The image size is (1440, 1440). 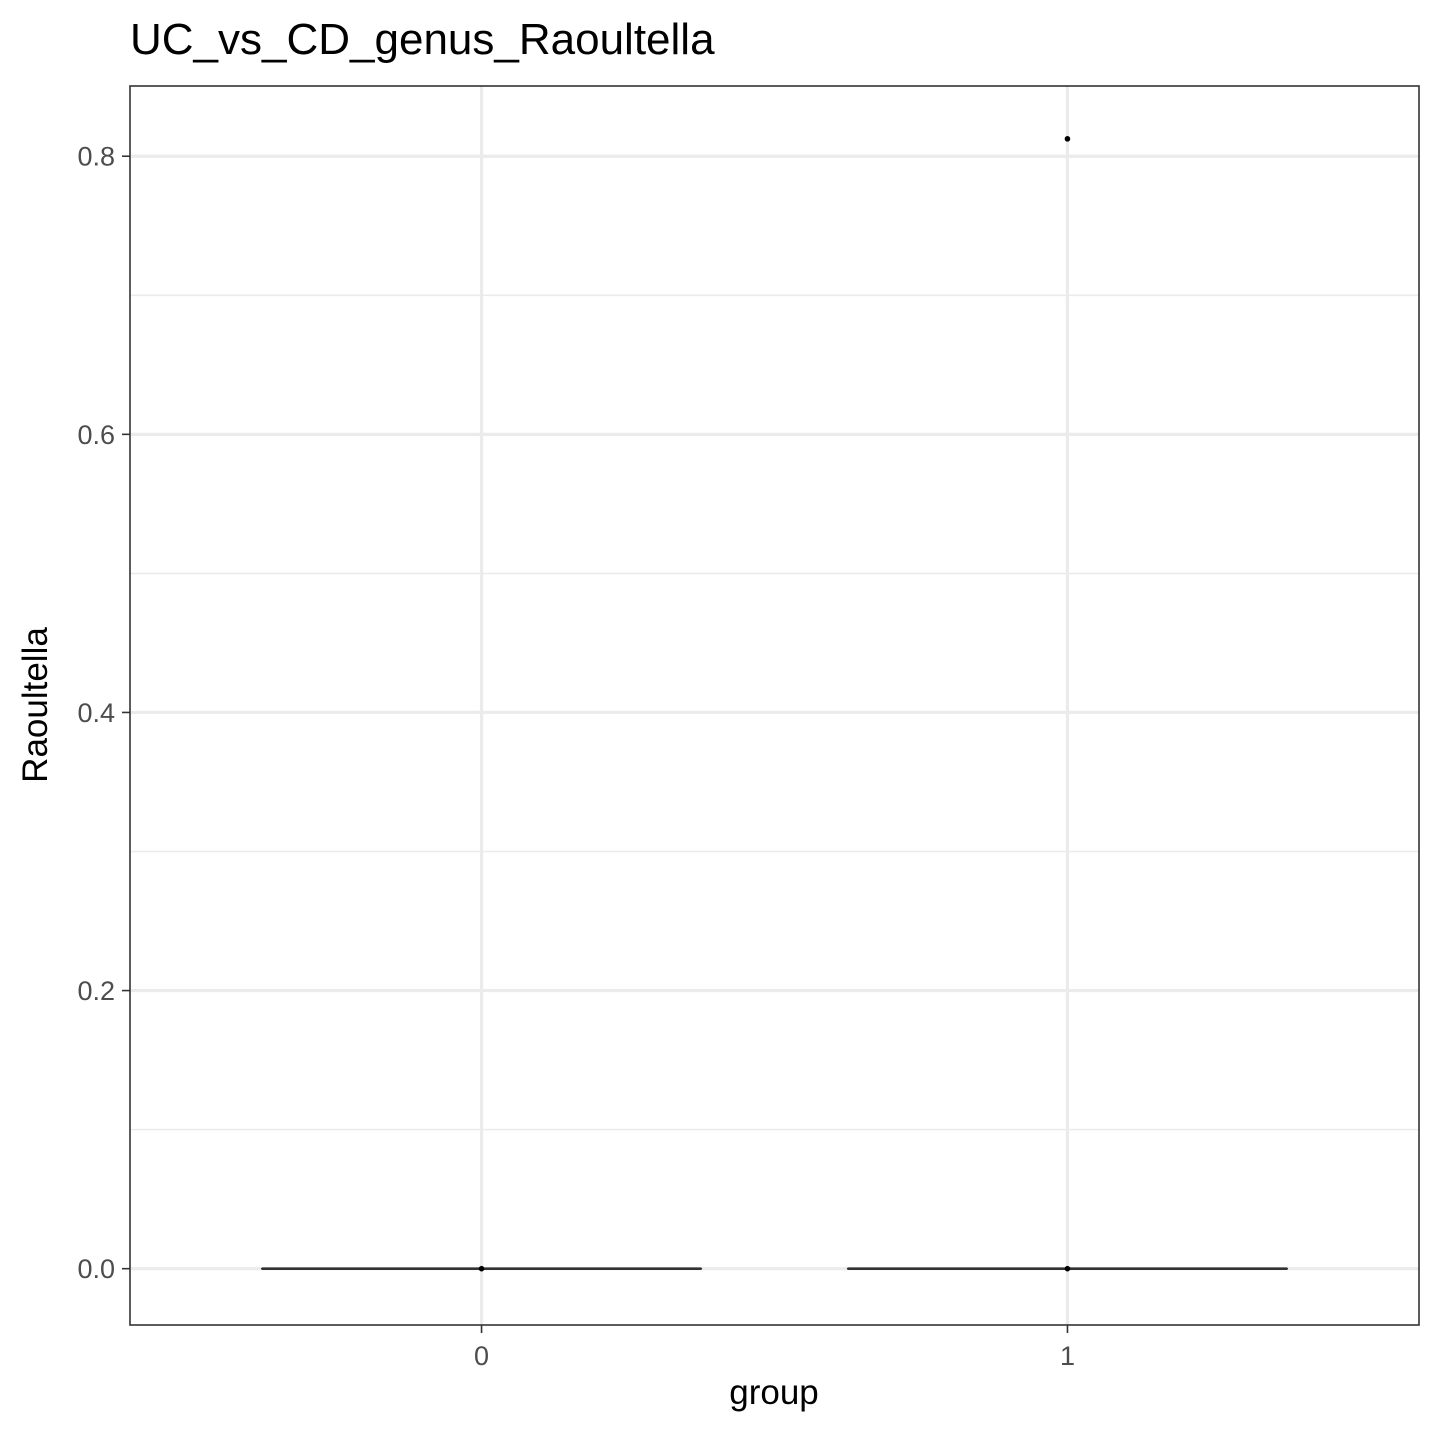 I want to click on x-tick-label: 1, so click(x=1067, y=1356).